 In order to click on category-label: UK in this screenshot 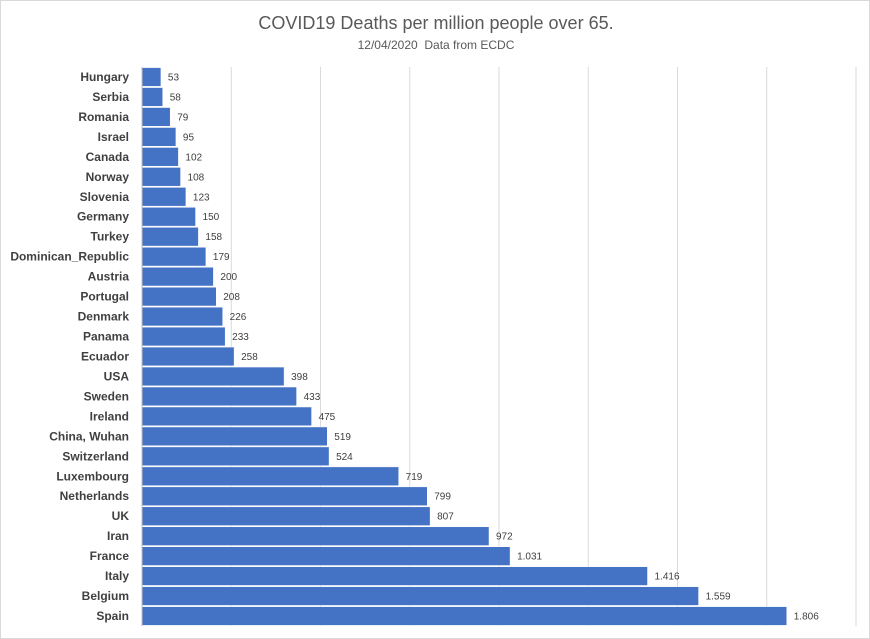, I will do `click(121, 516)`.